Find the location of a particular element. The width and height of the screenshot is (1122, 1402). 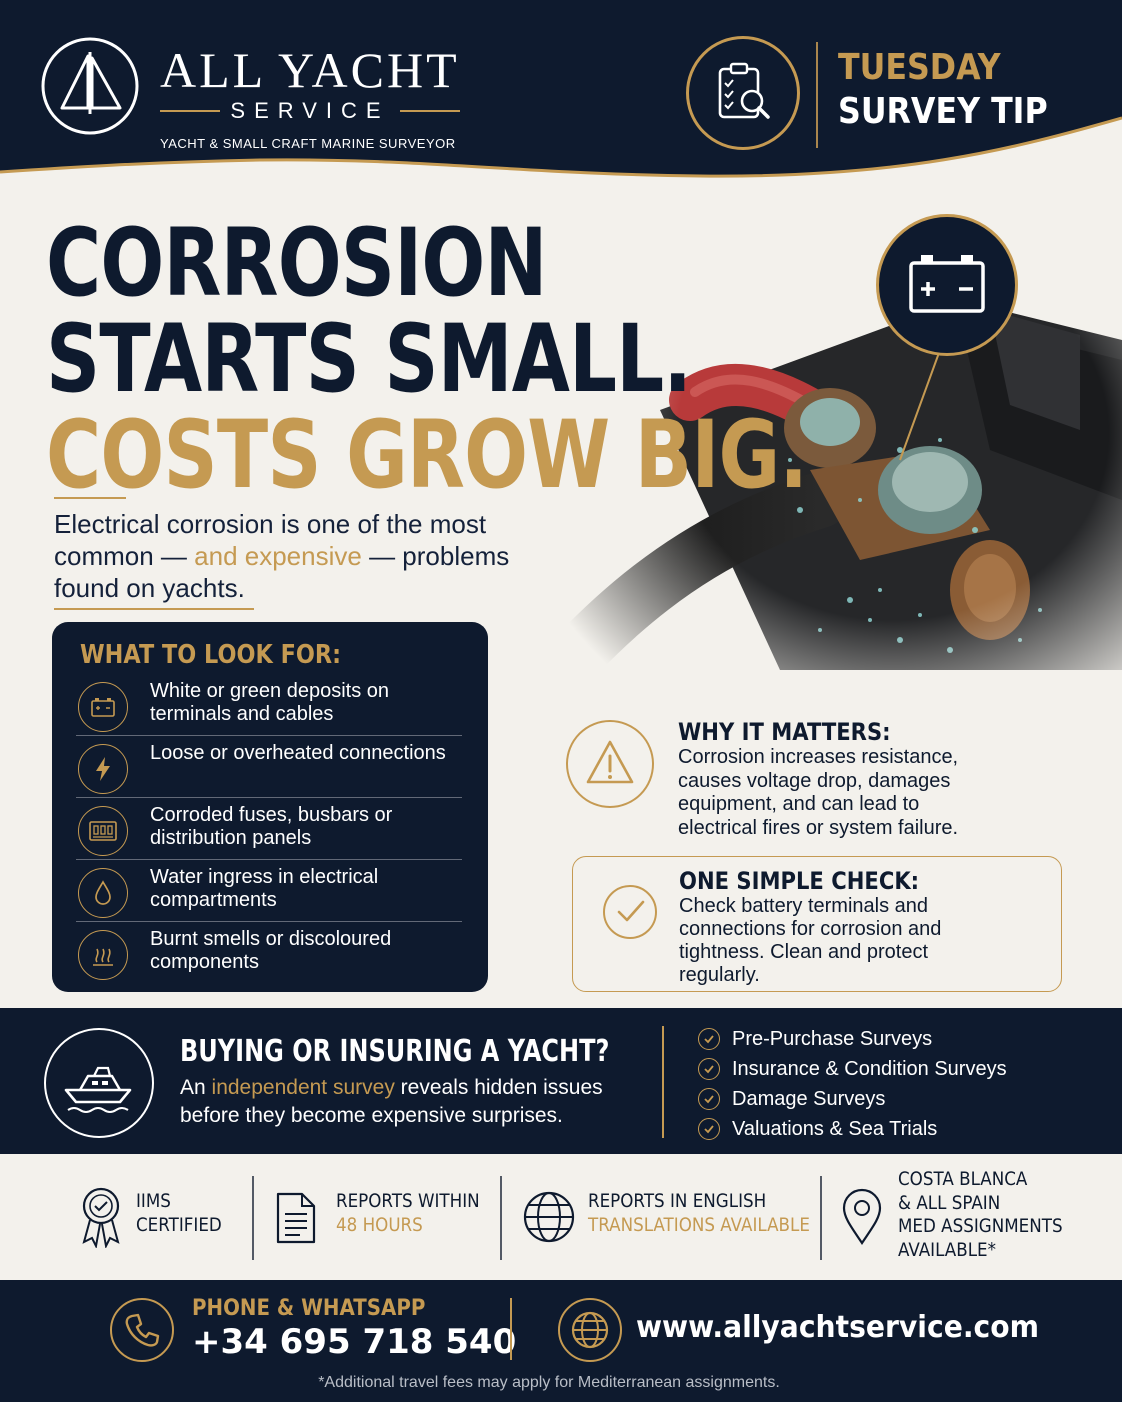

phone-icon is located at coordinates (142, 1330).